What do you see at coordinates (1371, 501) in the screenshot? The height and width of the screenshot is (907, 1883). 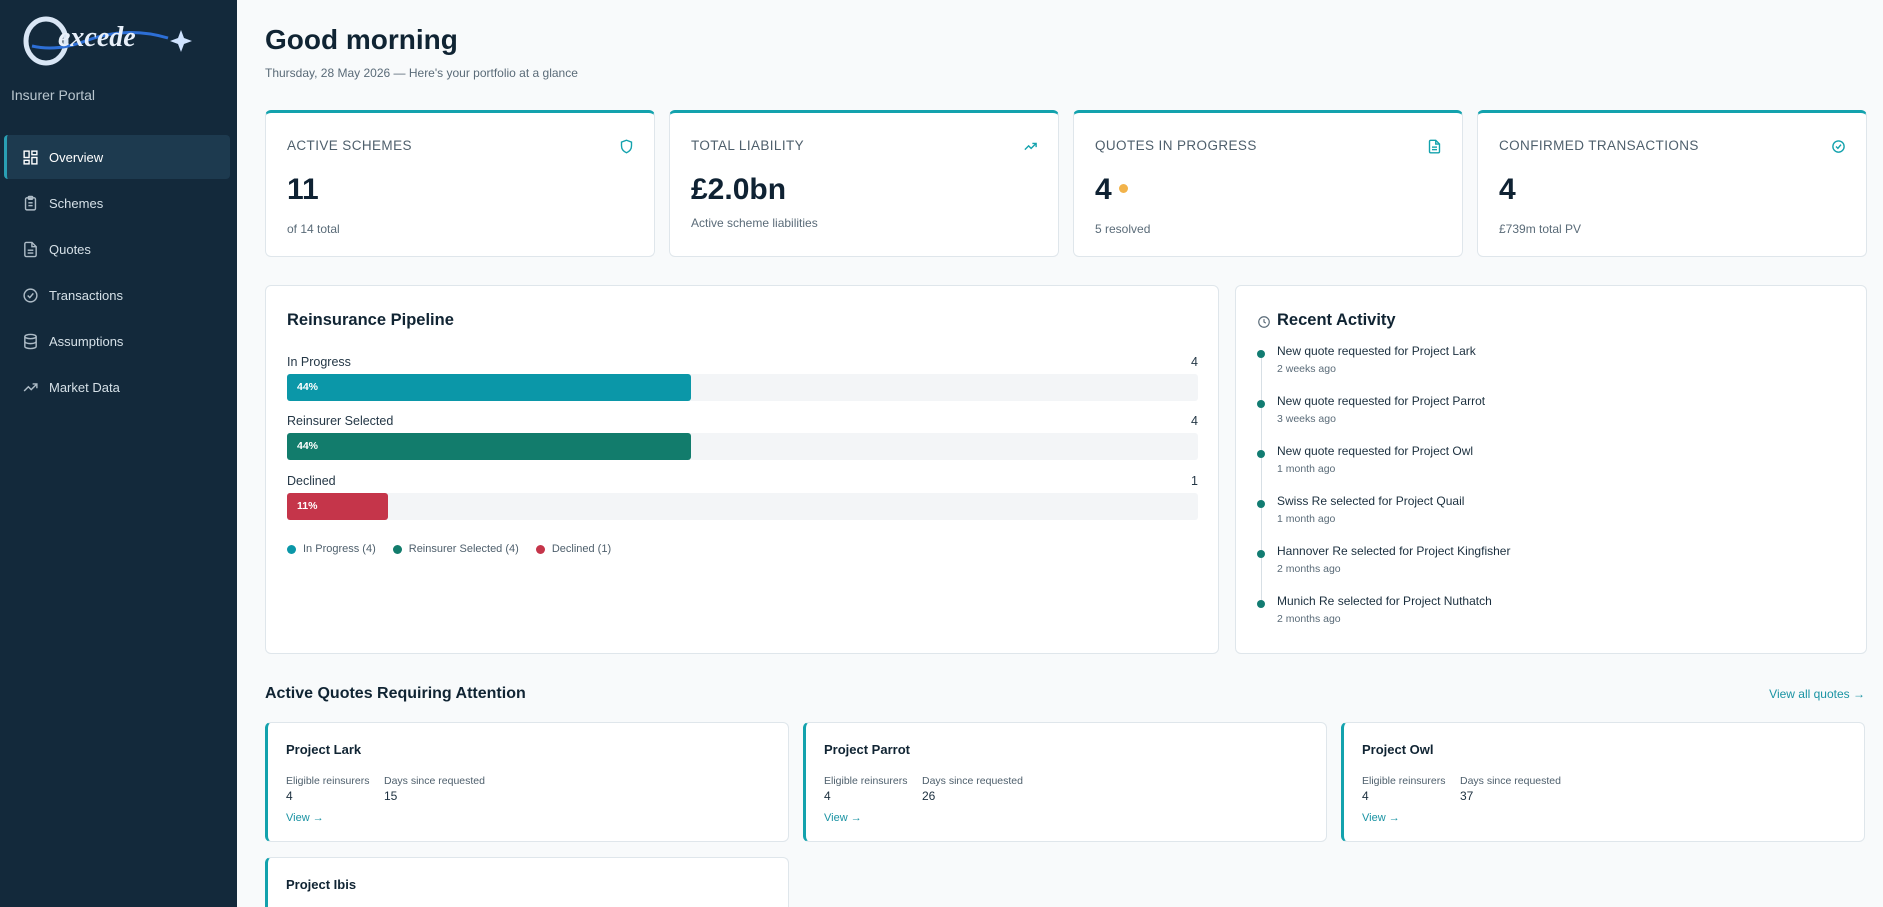 I see `activity-text: Swiss Re selected for Project Quail` at bounding box center [1371, 501].